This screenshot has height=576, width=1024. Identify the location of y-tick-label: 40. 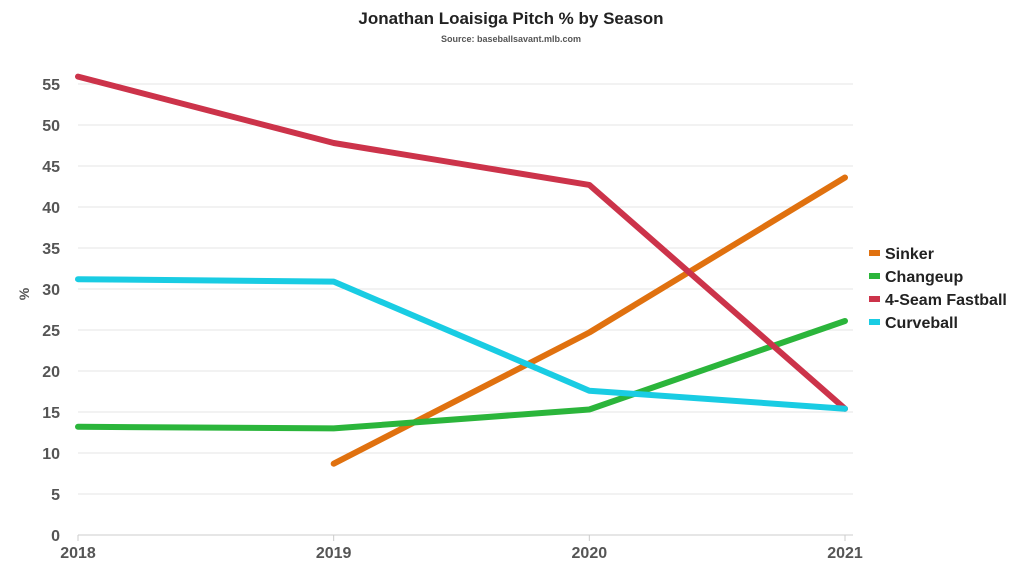
(51, 208).